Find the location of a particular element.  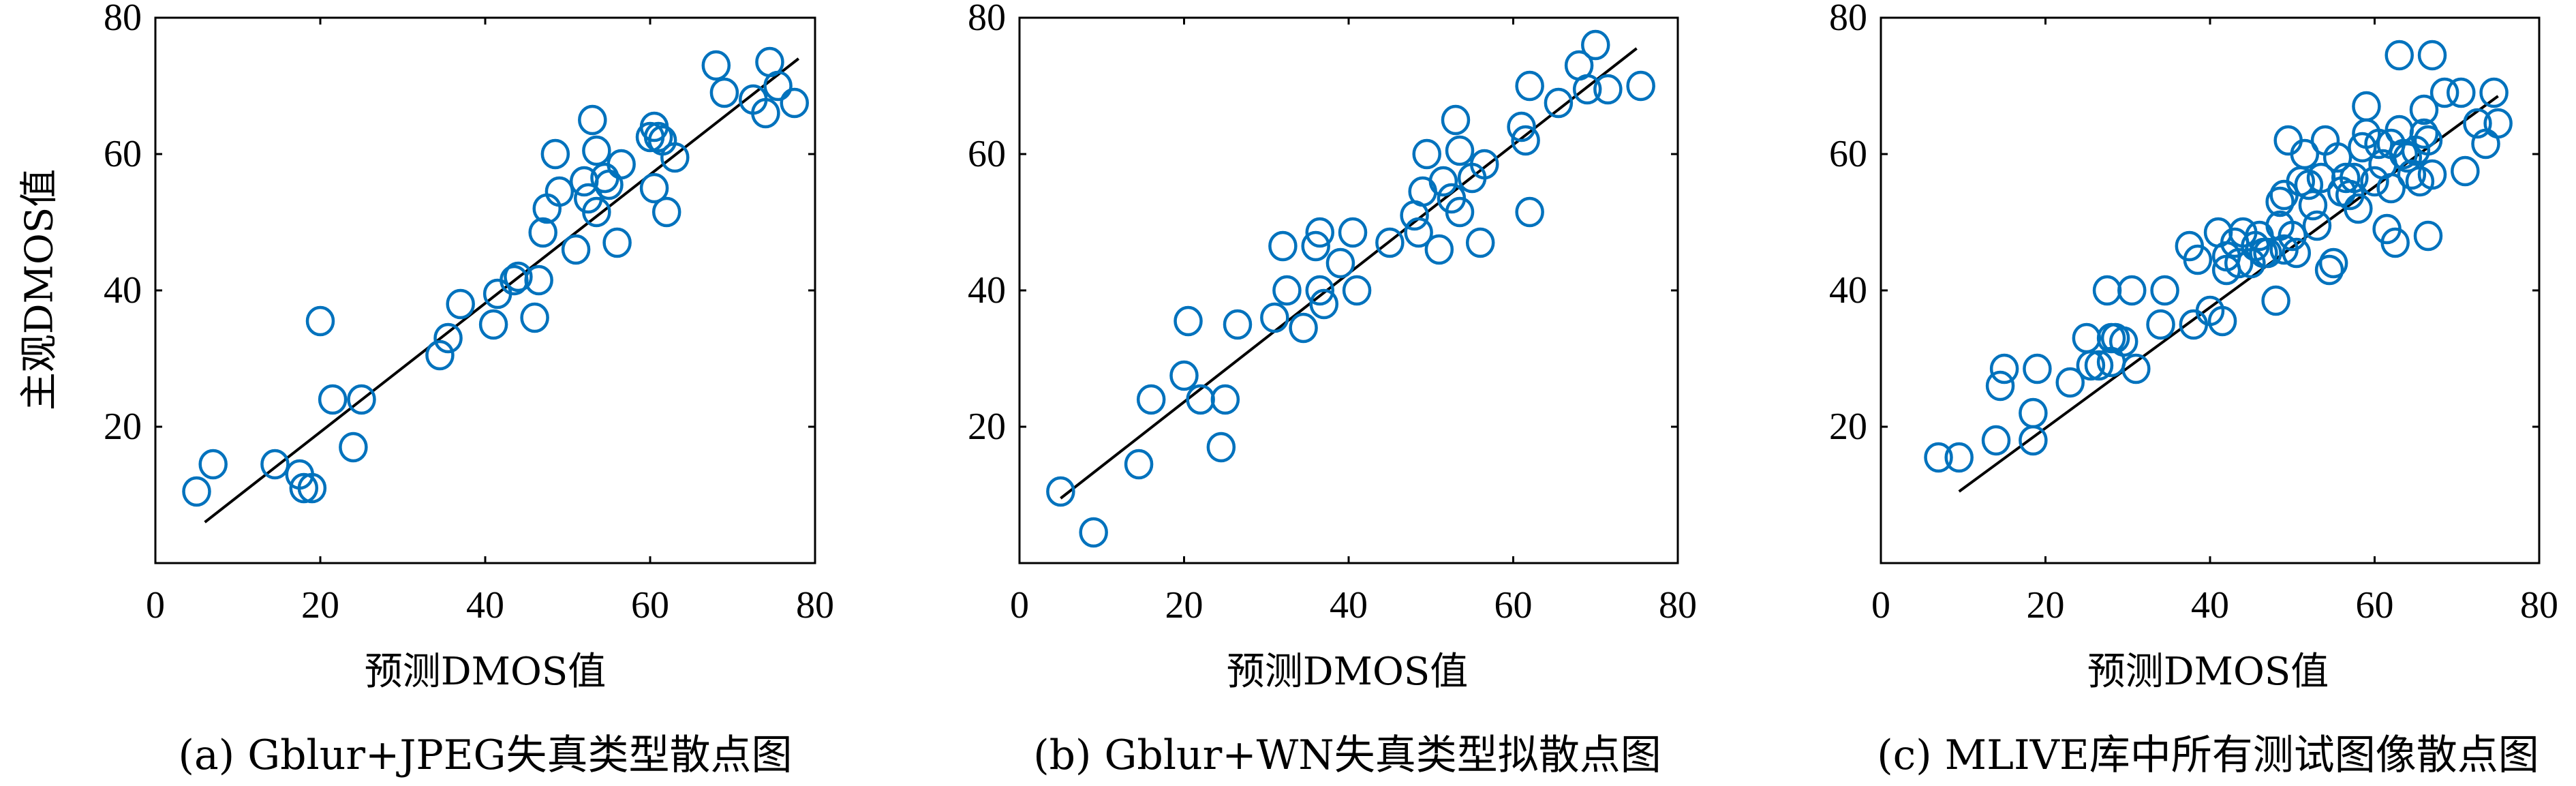

caption-c: (c) MLIVE库中所有测试图像散点图 is located at coordinates (2208, 755).